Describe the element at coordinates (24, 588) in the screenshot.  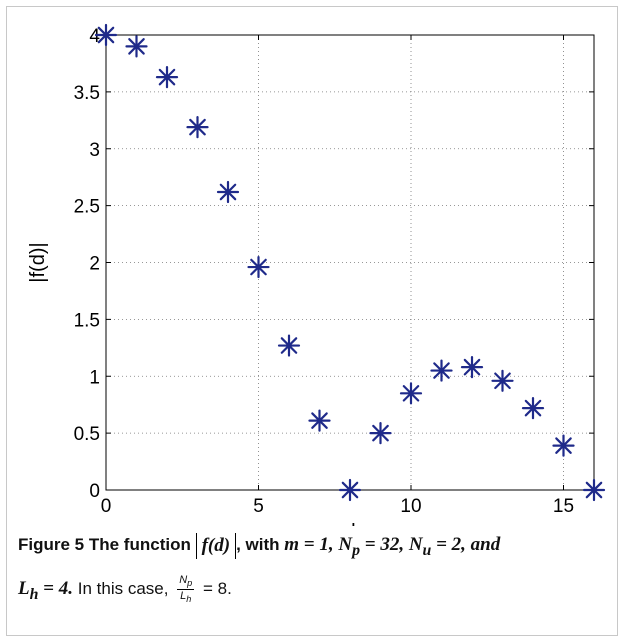
I see `lh-symbol: L` at that location.